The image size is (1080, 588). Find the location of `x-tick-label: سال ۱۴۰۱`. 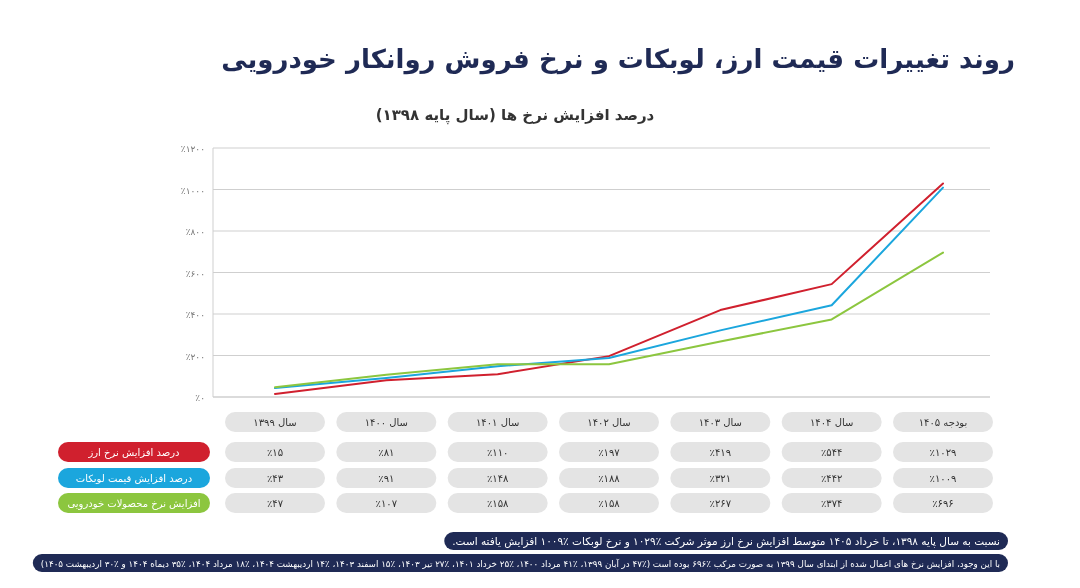

x-tick-label: سال ۱۴۰۱ is located at coordinates (497, 422).